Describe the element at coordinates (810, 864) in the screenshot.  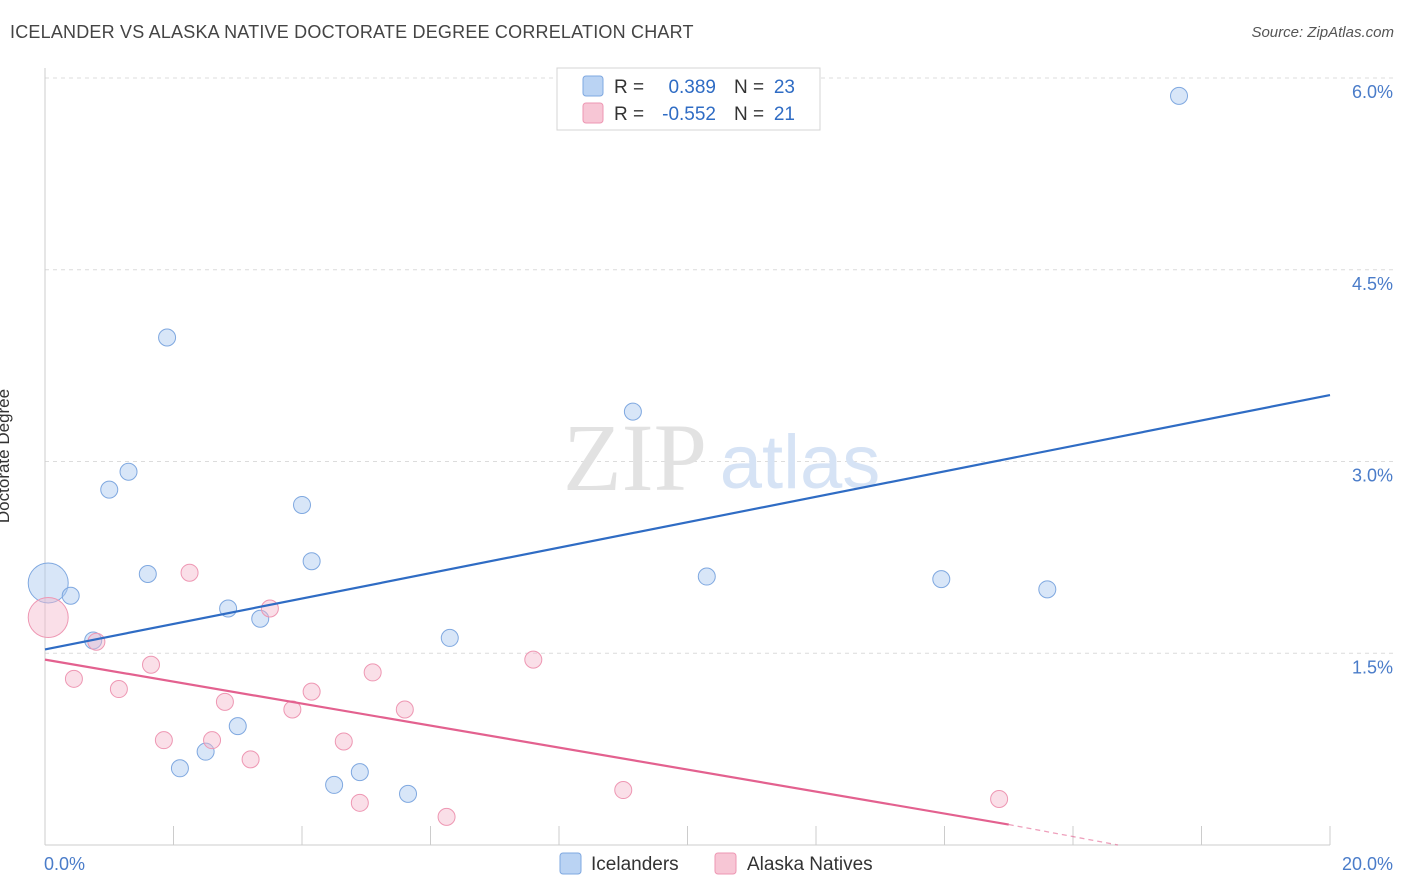
I see `series-legend-label-alaska-natives: Alaska Natives` at that location.